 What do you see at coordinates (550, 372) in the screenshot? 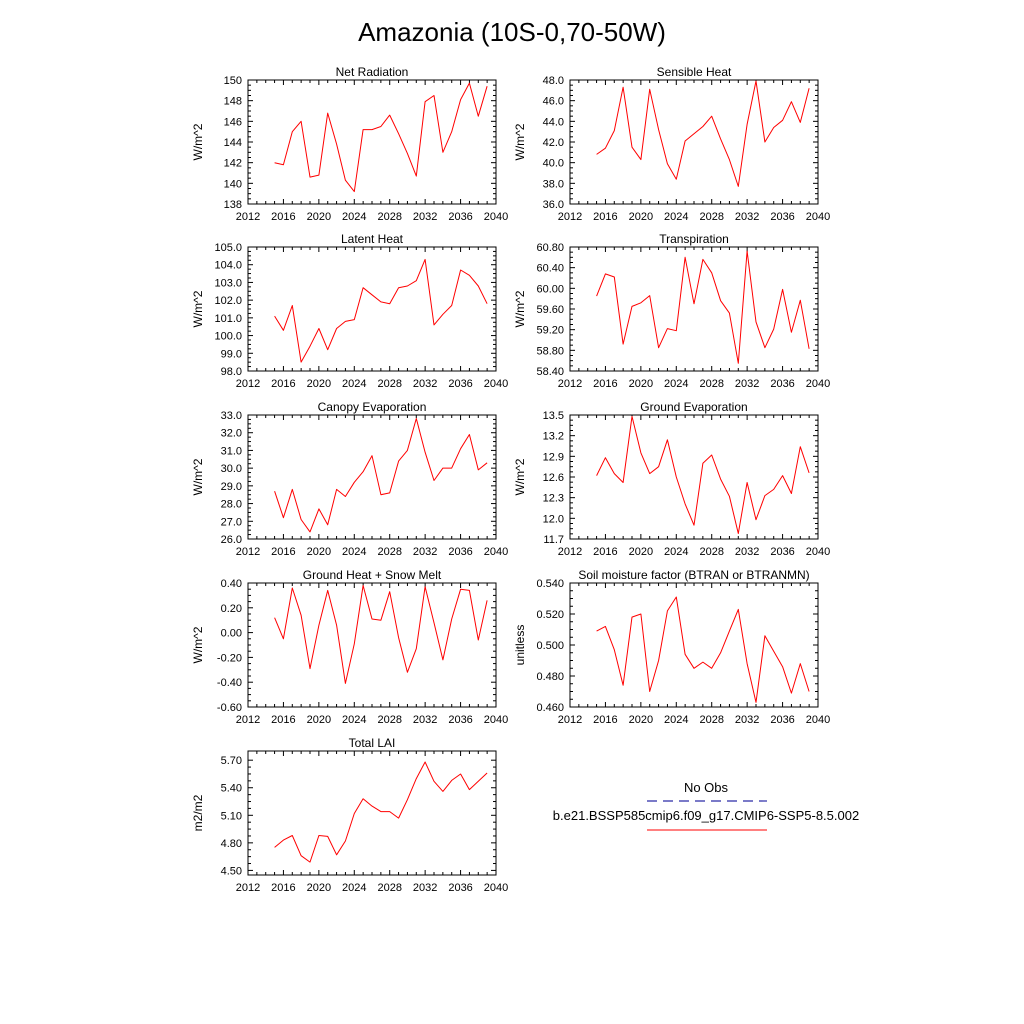
I see `y-tick-label: 58.40` at bounding box center [550, 372].